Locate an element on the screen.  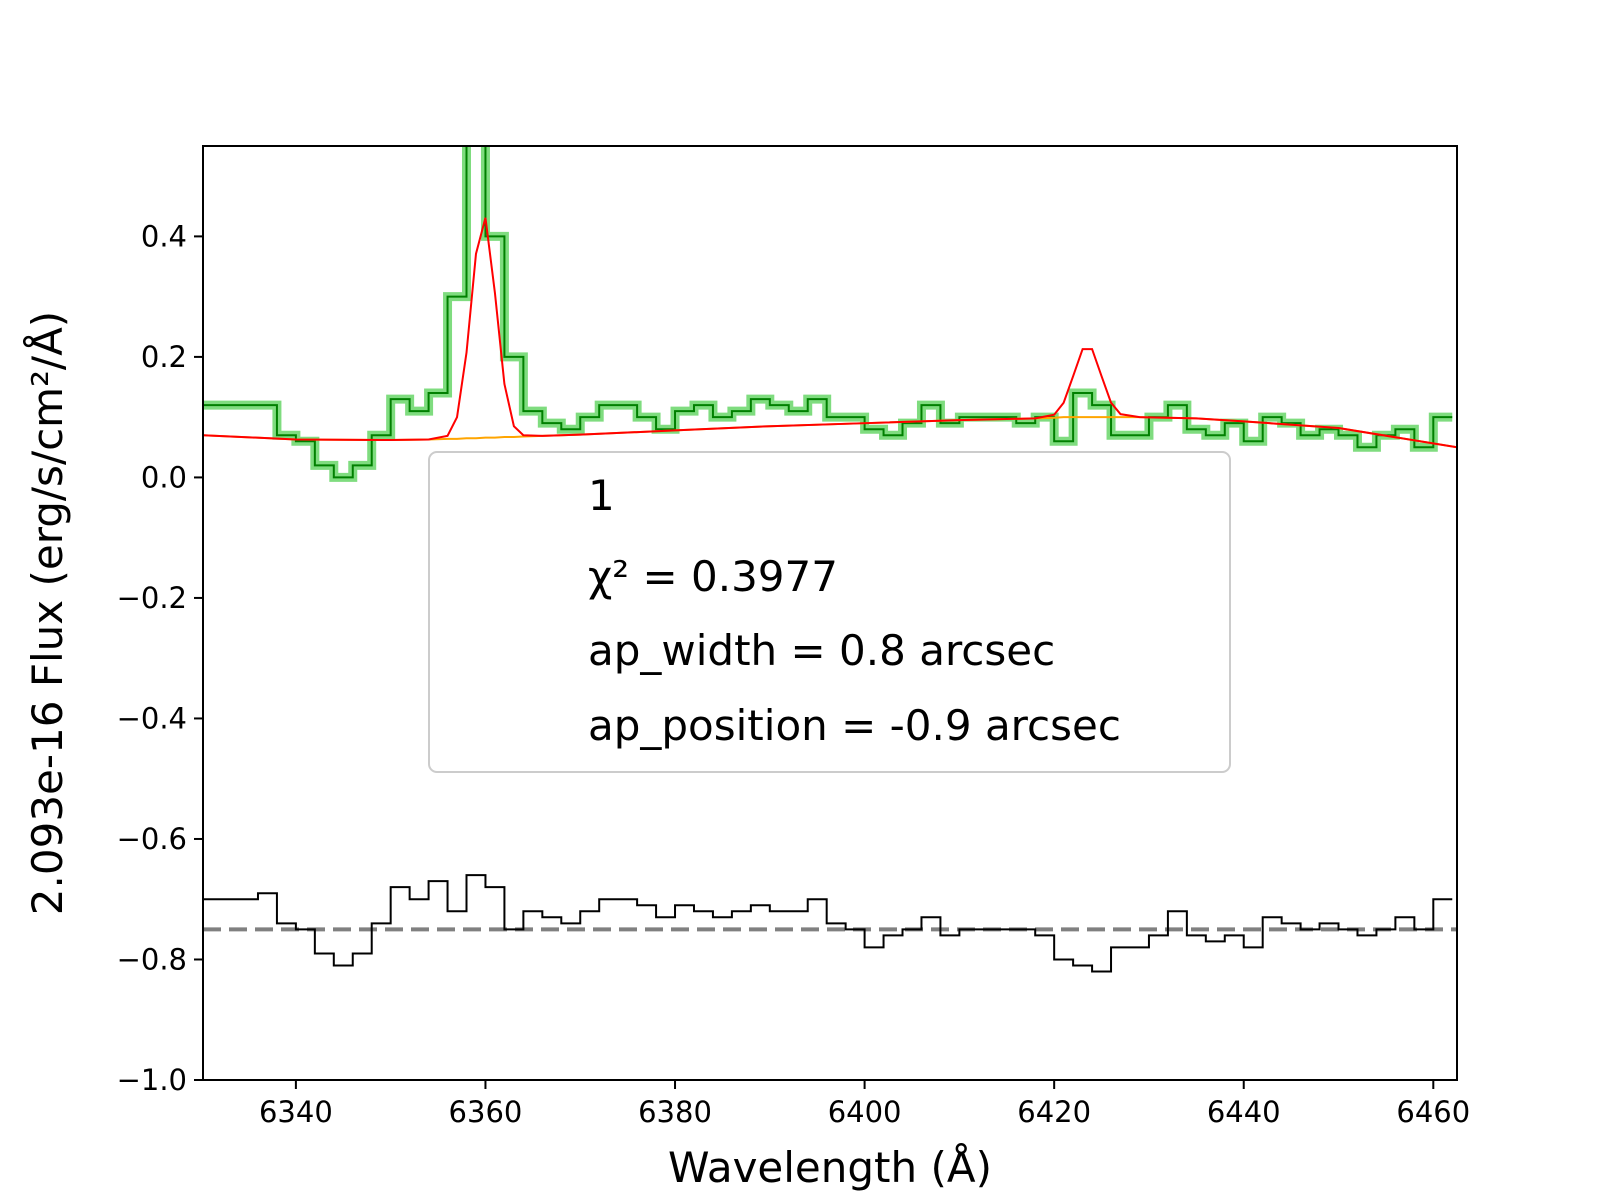
y-axis-label: 2.093e-16 Flux (erg/s/cm²/Å) is located at coordinates (47, 613).